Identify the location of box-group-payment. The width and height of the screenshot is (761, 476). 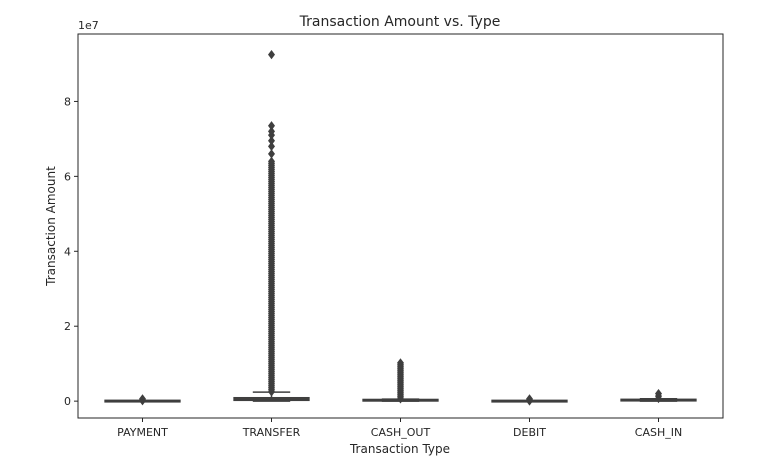
(142, 400).